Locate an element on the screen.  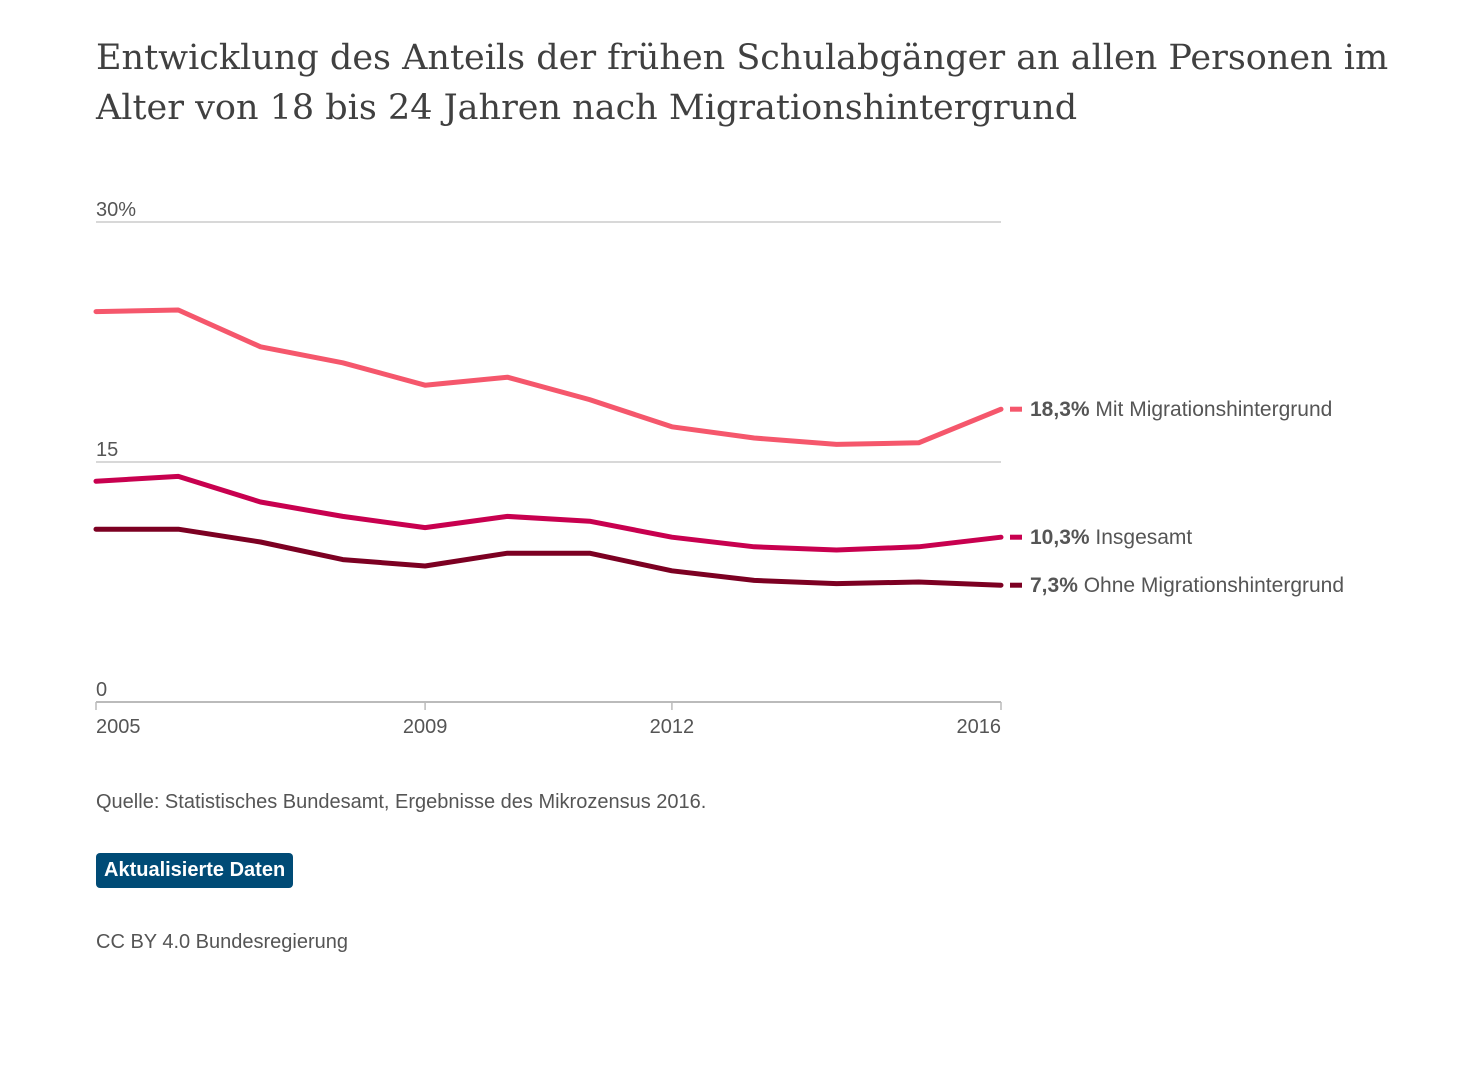
x-tick-label: 2016 is located at coordinates (979, 727).